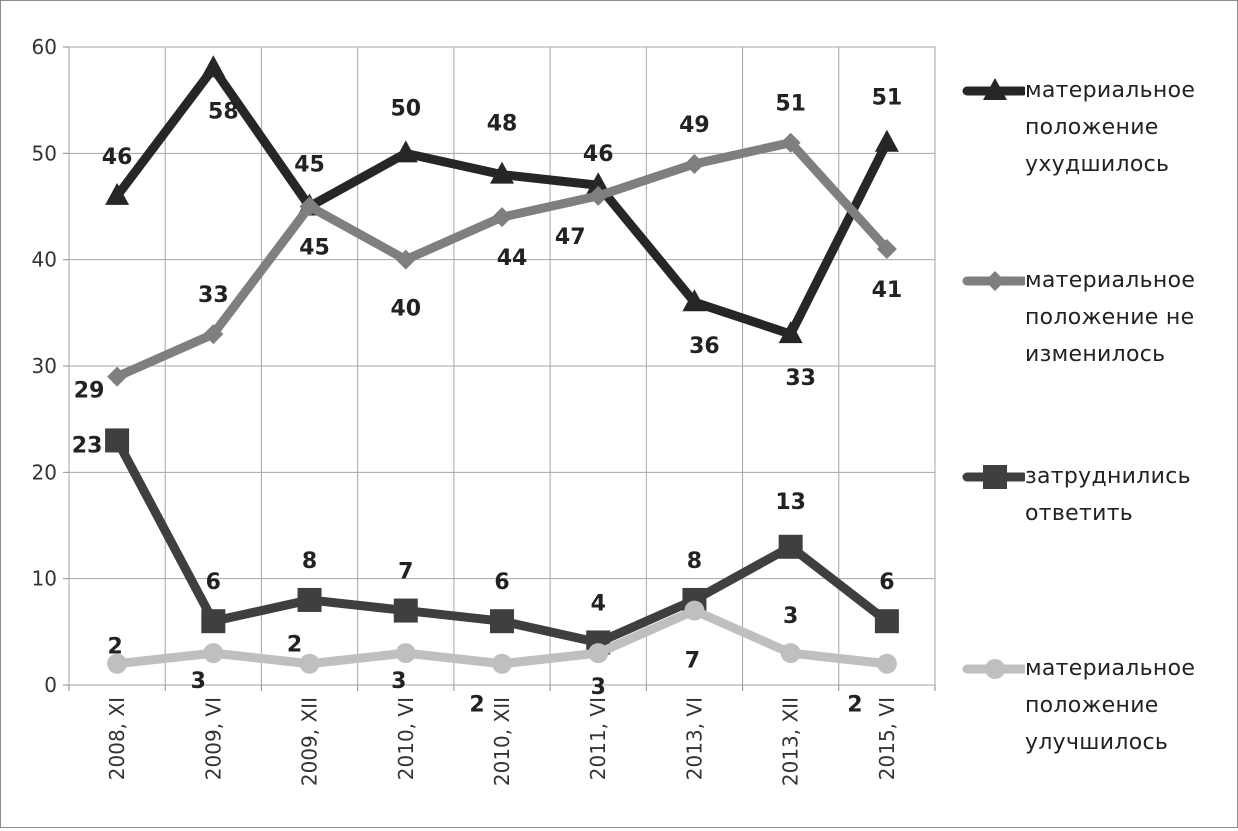 This screenshot has height=831, width=1238. I want to click on y-tick-label: 20, so click(44, 472).